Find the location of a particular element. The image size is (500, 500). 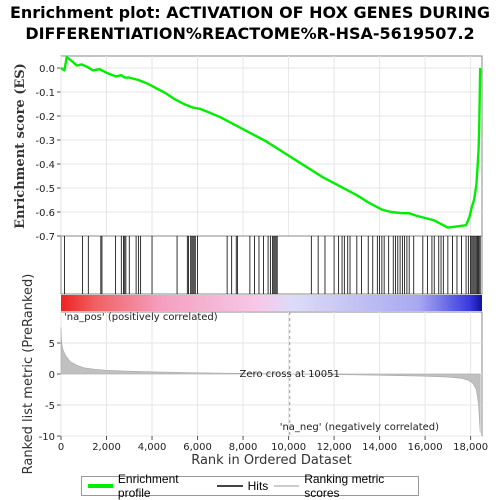

es-ytick-label: 0.0 is located at coordinates (47, 69).